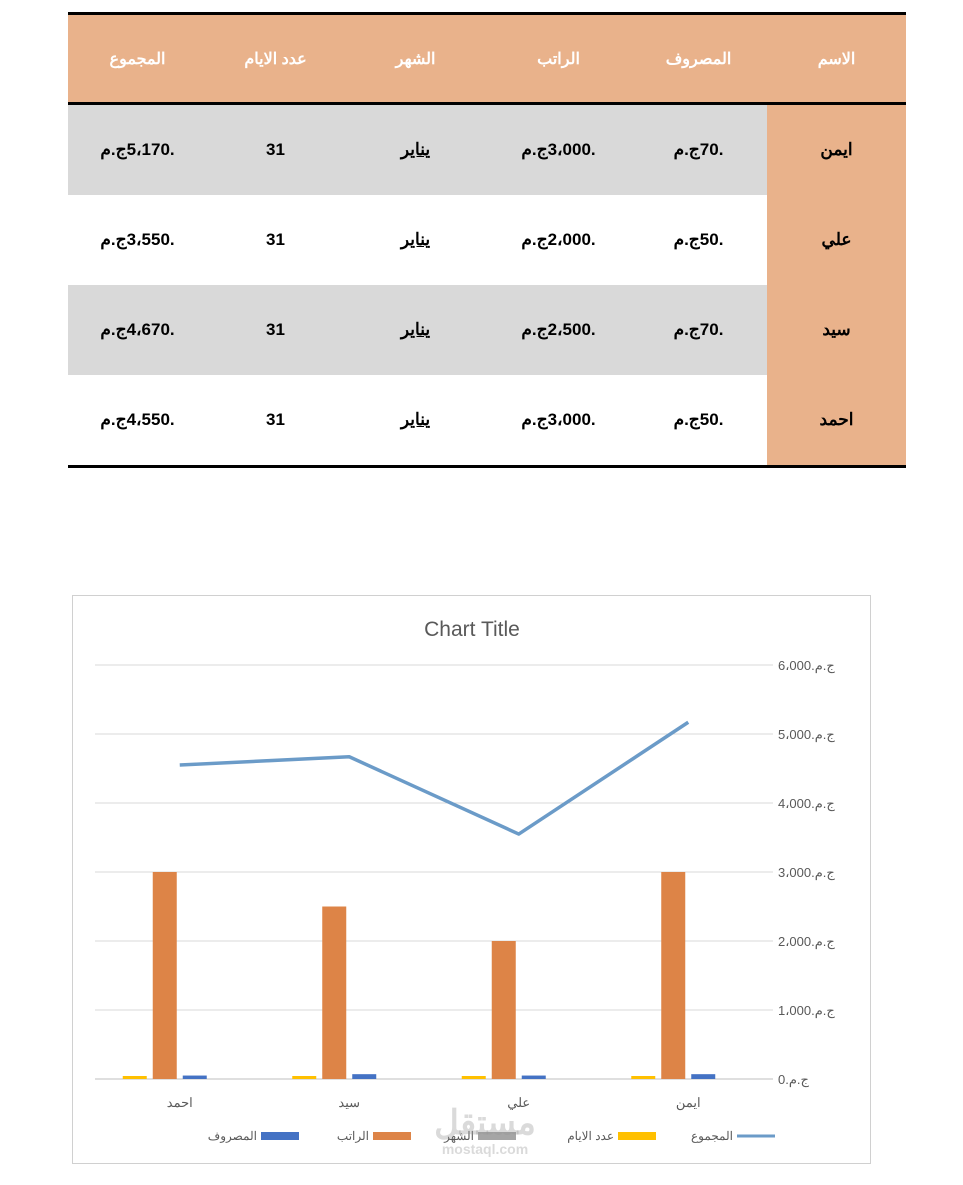 Image resolution: width=963 pixels, height=1185 pixels. I want to click on series-line, so click(434, 778).